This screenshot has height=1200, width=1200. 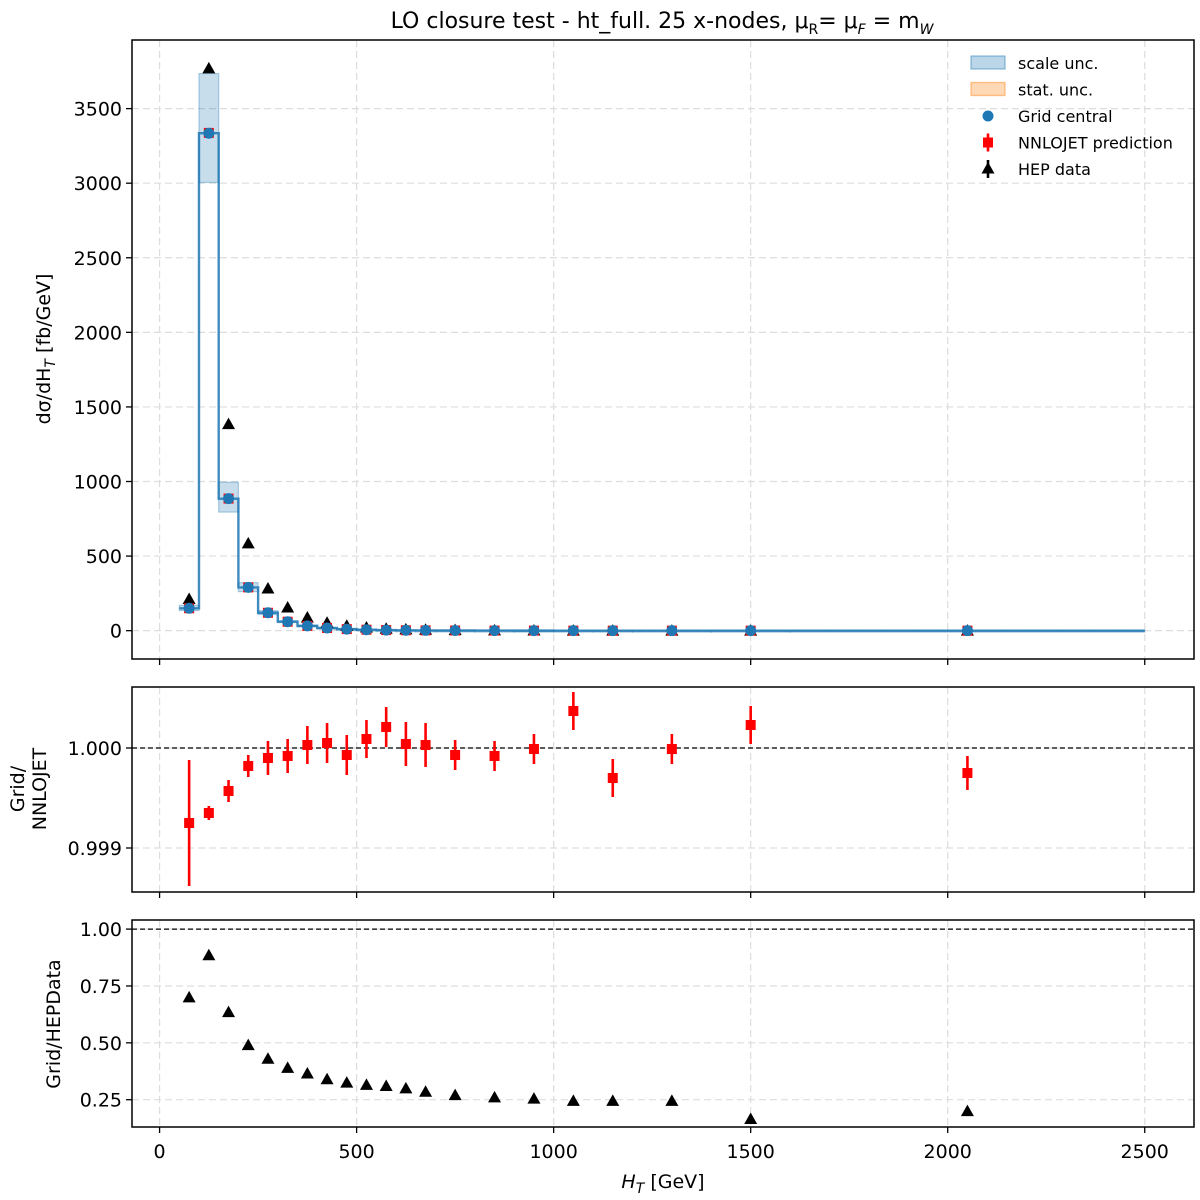 I want to click on legend-label-1: stat. unc., so click(x=1055, y=90).